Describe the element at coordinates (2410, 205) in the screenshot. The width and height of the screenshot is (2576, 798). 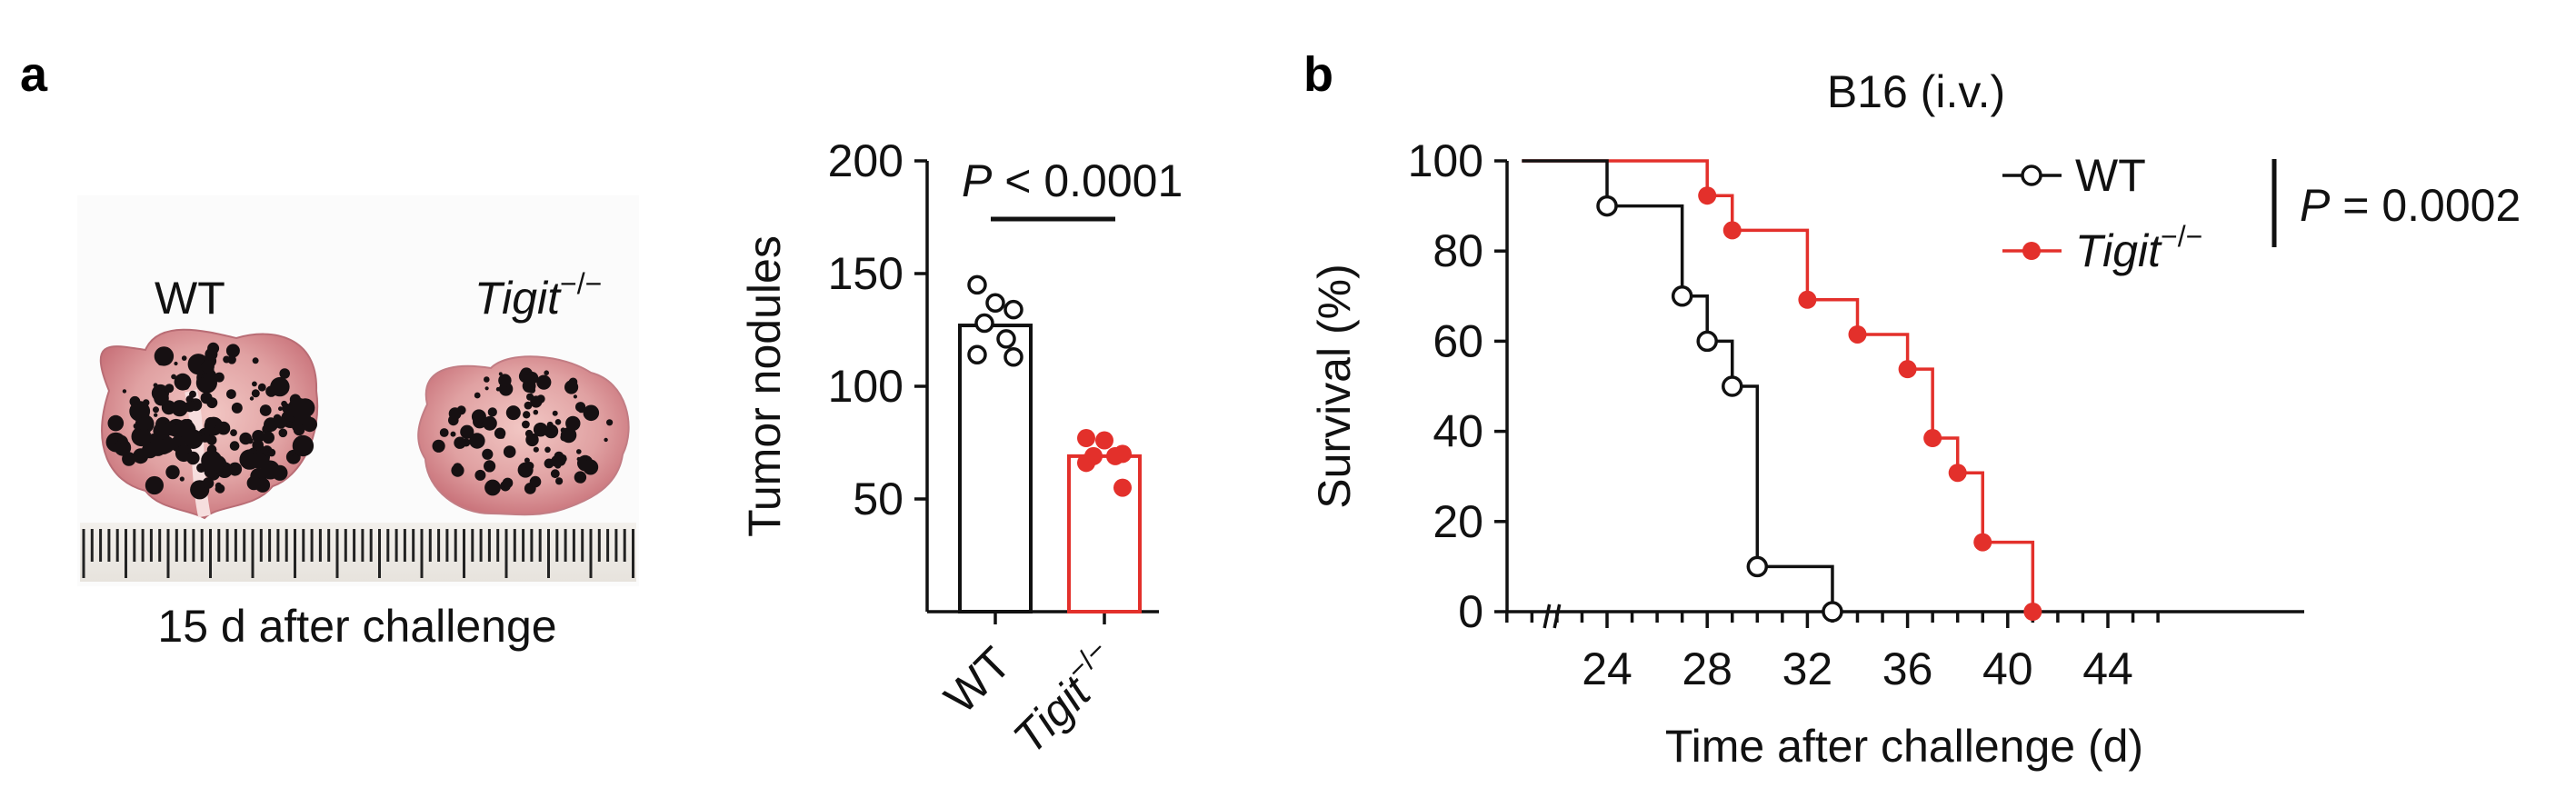
I see `survival-significance-label: P = 0.0002` at that location.